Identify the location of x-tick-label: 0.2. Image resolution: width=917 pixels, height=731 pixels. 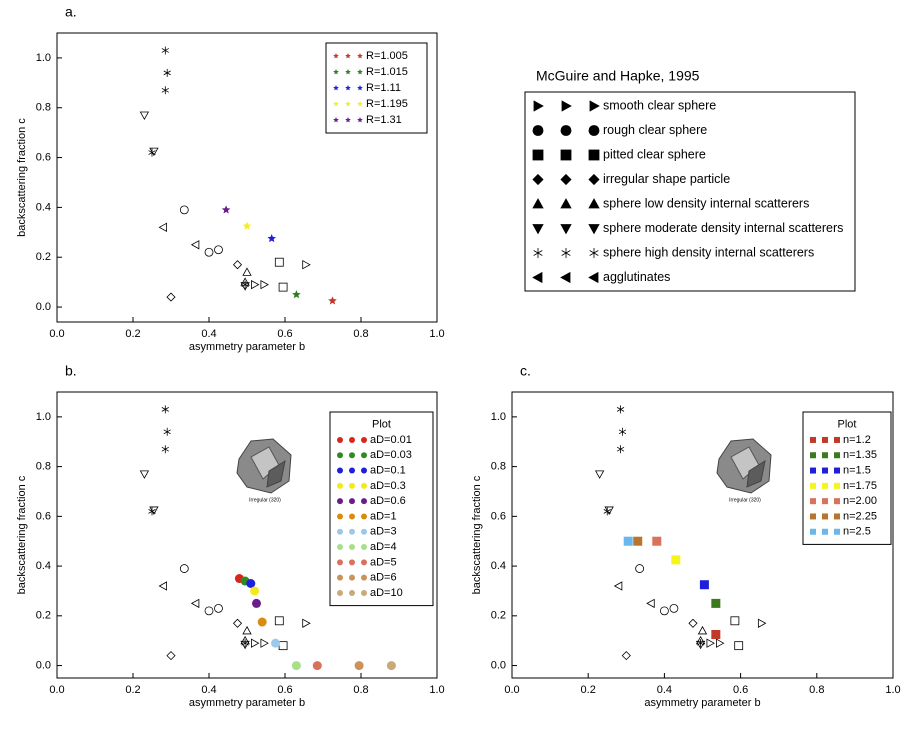
(132, 334).